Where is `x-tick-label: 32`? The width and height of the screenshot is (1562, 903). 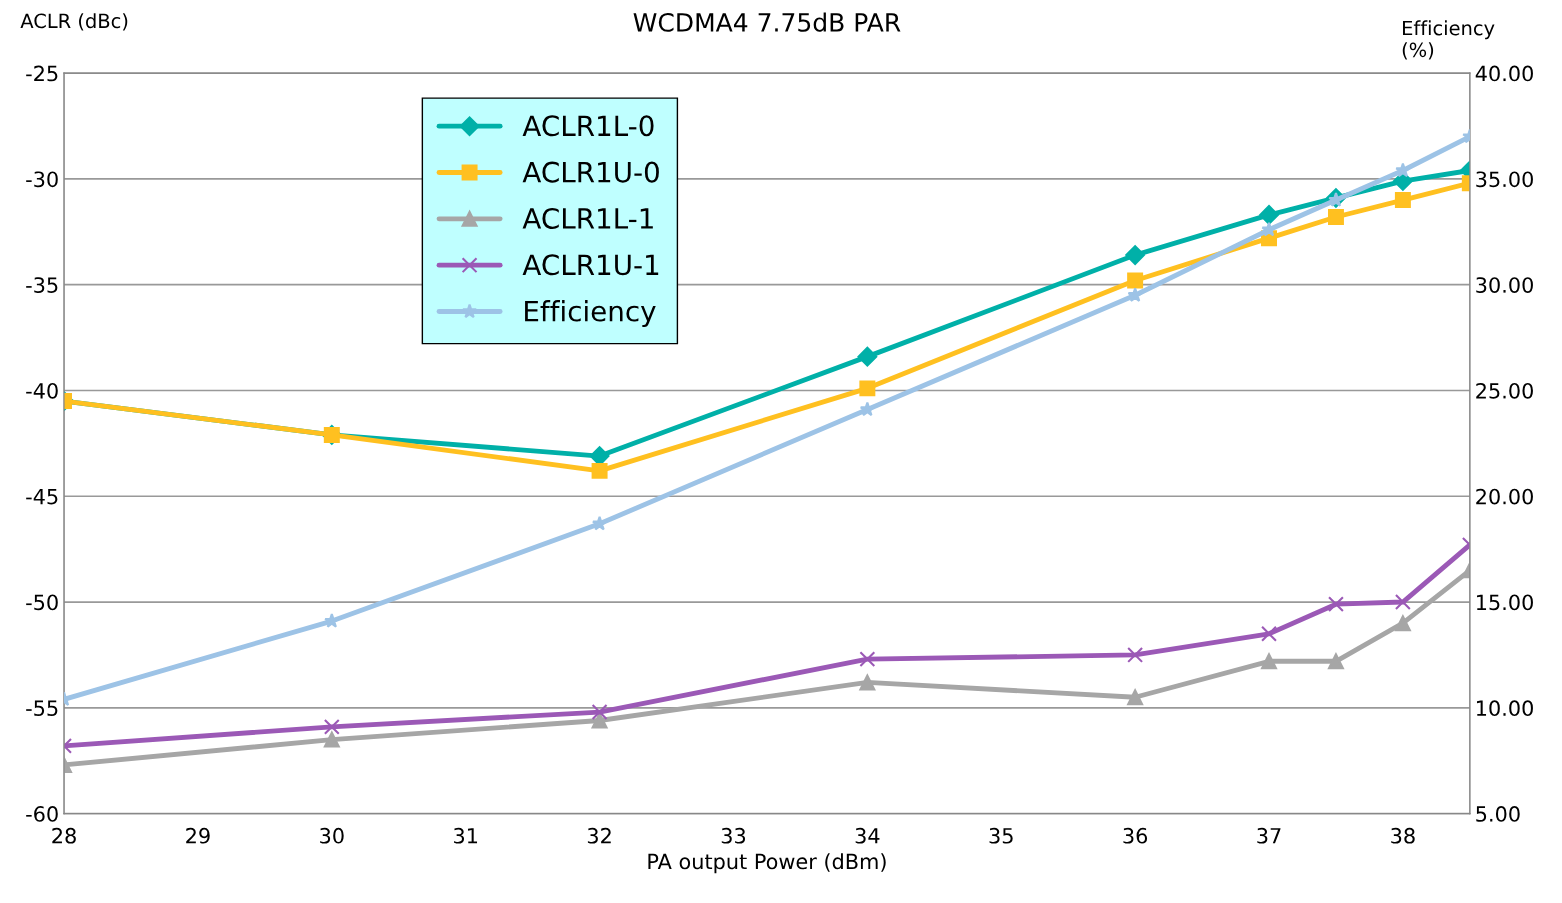 x-tick-label: 32 is located at coordinates (599, 835).